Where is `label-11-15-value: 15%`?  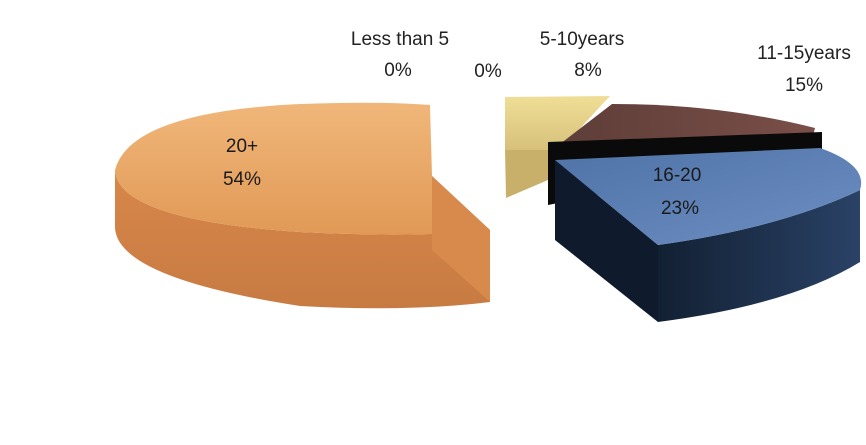 label-11-15-value: 15% is located at coordinates (804, 85).